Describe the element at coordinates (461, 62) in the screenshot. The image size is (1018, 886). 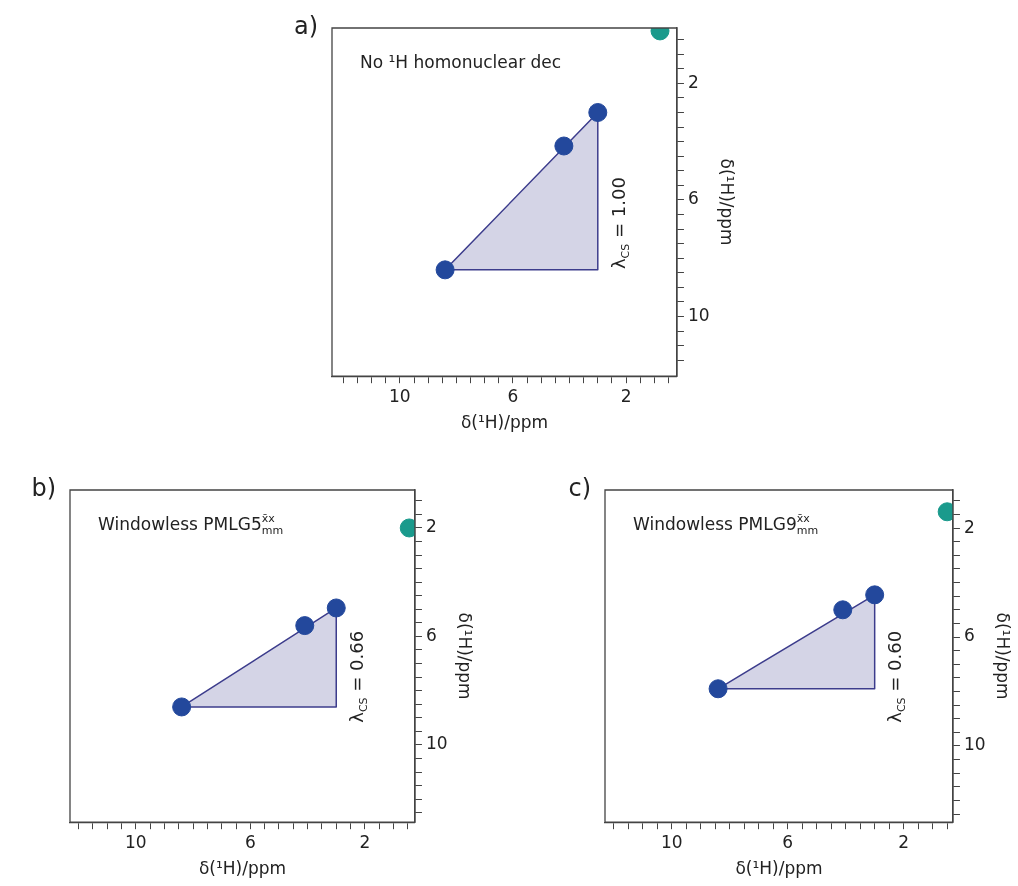
I see `annotation: No ¹H homonuclear dec` at that location.